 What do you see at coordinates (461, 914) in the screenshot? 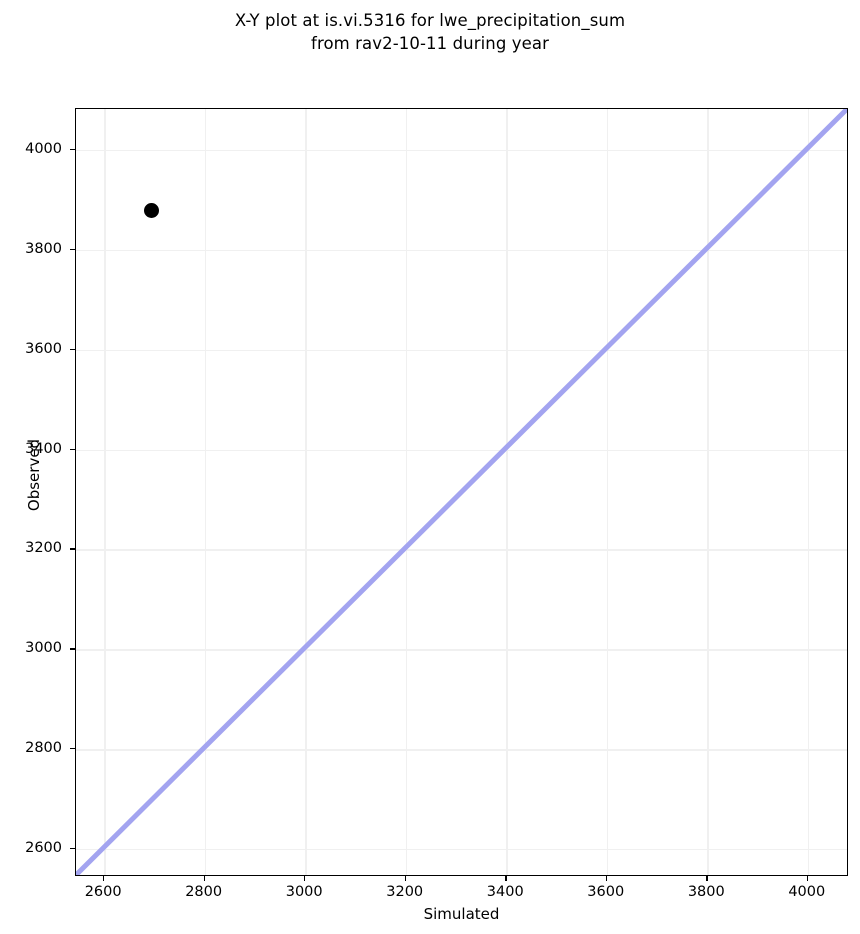
I see `x-axis-label: Simulated` at bounding box center [461, 914].